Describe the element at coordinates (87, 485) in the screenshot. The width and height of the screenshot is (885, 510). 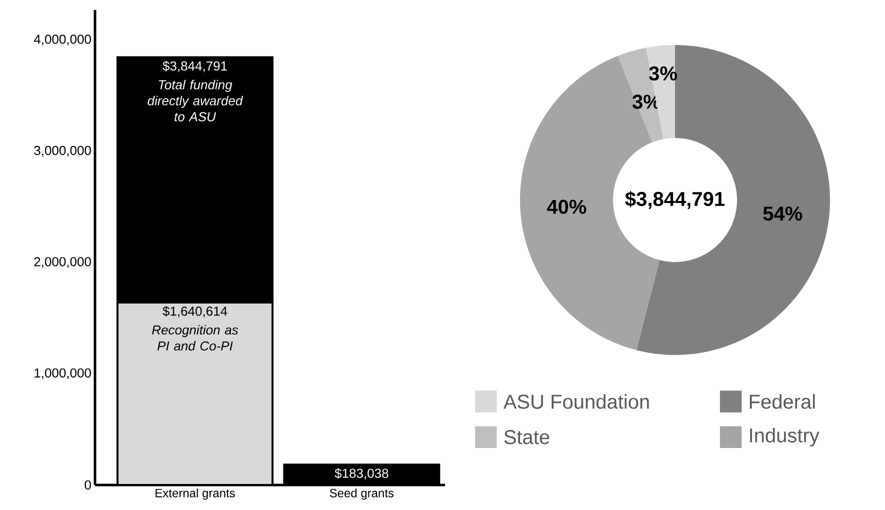
I see `y-tick-label: 0` at that location.